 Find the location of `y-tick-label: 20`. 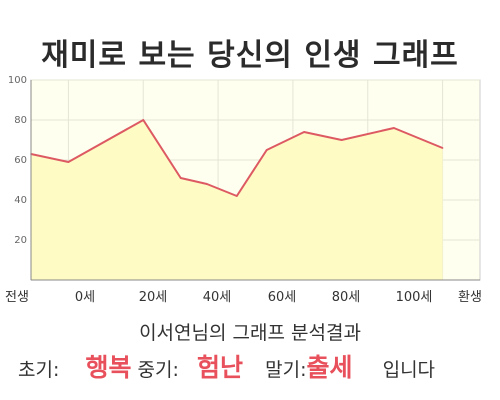

y-tick-label: 20 is located at coordinates (20, 240).